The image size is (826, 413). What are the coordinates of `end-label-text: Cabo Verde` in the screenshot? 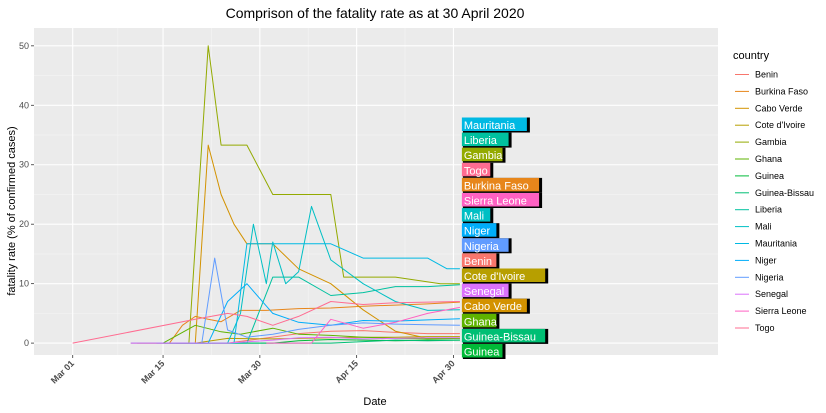 It's located at (493, 307).